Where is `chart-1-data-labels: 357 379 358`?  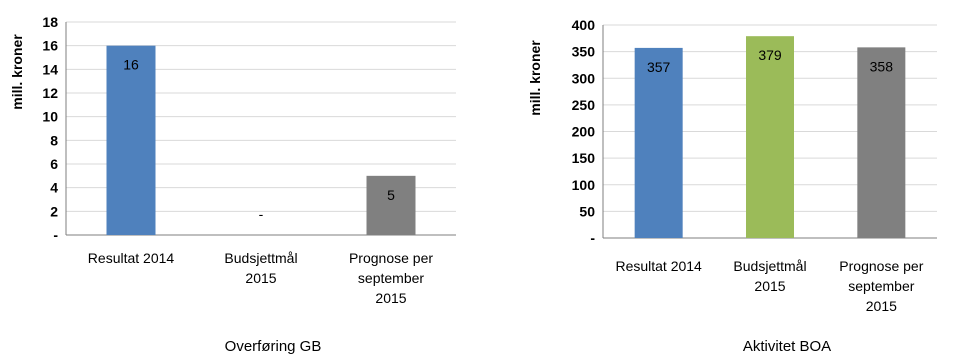
chart-1-data-labels: 357 379 358 is located at coordinates (770, 61).